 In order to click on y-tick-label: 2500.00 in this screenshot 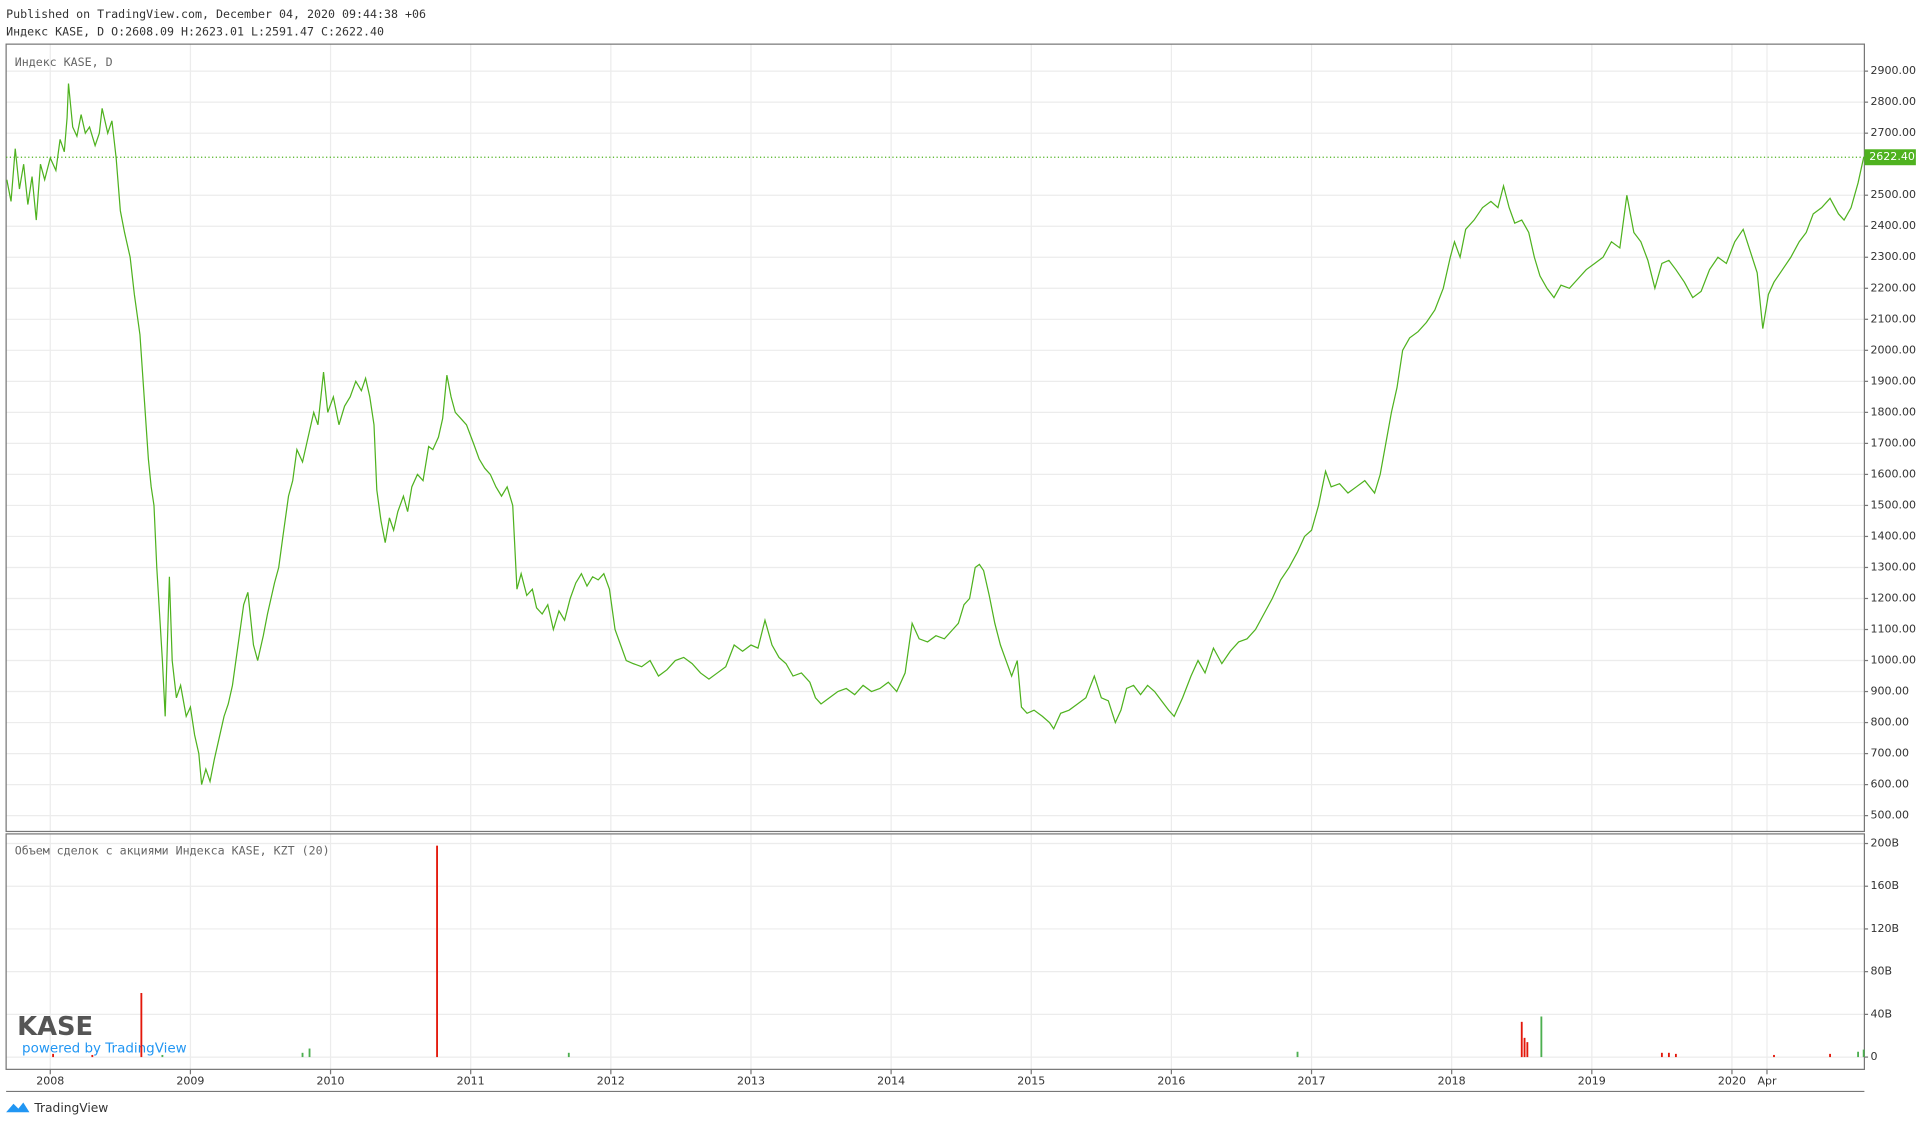, I will do `click(1894, 194)`.